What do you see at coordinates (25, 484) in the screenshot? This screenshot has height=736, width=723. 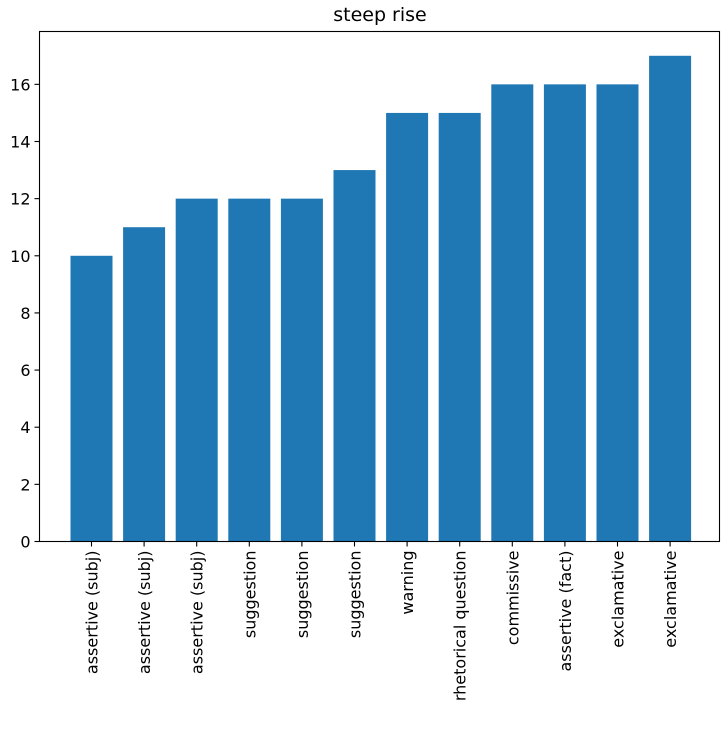 I see `y-tick-label-1: 2` at bounding box center [25, 484].